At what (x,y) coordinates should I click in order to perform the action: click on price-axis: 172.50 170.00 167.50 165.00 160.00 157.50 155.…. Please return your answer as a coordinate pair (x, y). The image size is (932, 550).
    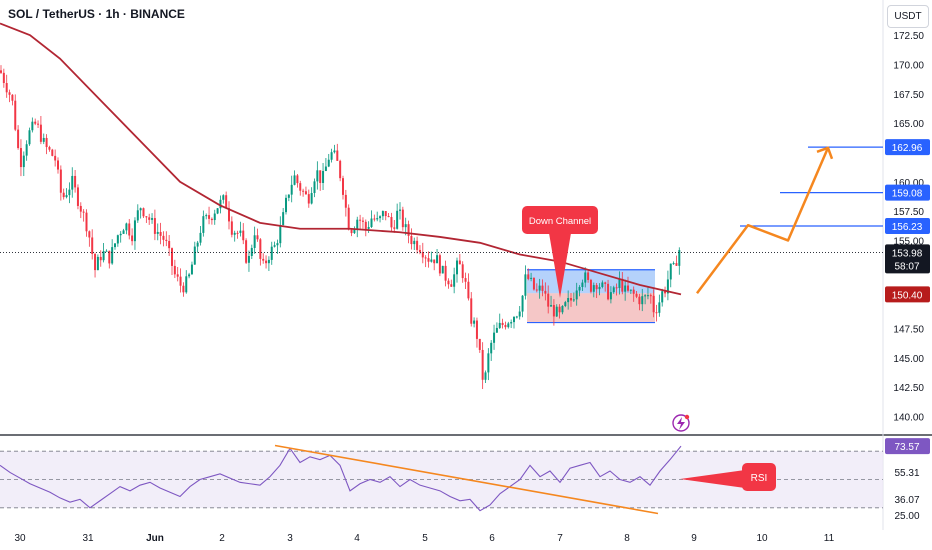
    Looking at the image, I should click on (907, 276).